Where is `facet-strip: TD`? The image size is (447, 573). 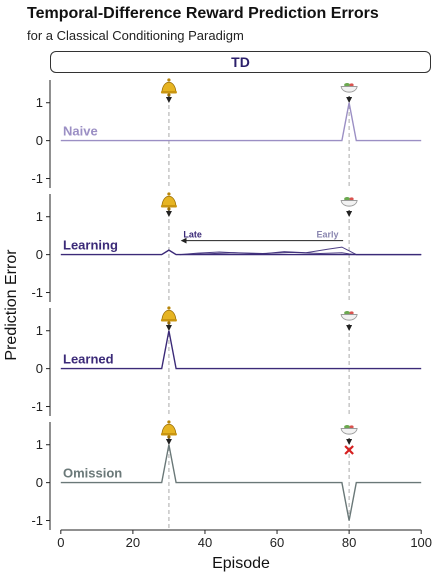
facet-strip: TD is located at coordinates (240, 62).